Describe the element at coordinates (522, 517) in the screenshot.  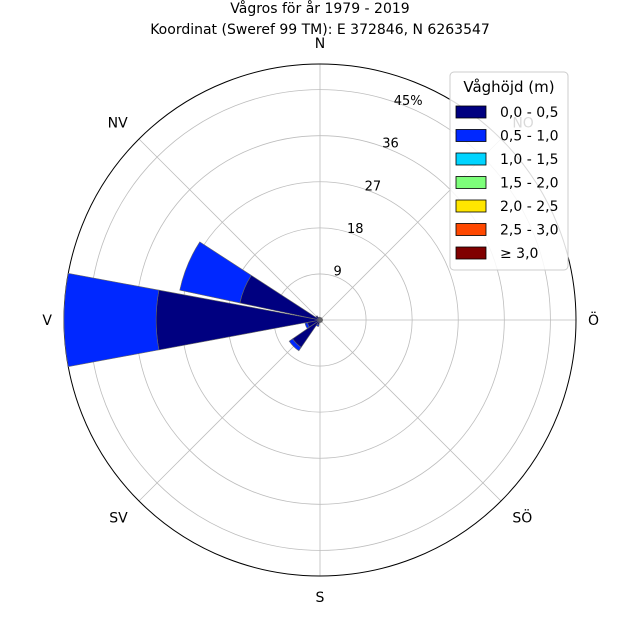
I see `direction-label-3: SÖ` at that location.